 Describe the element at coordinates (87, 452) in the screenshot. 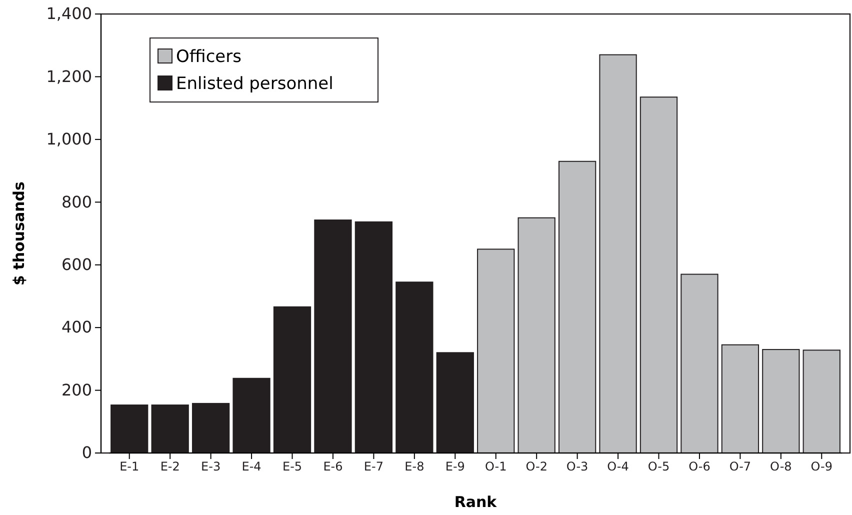

I see `y-tick-label: 0` at that location.